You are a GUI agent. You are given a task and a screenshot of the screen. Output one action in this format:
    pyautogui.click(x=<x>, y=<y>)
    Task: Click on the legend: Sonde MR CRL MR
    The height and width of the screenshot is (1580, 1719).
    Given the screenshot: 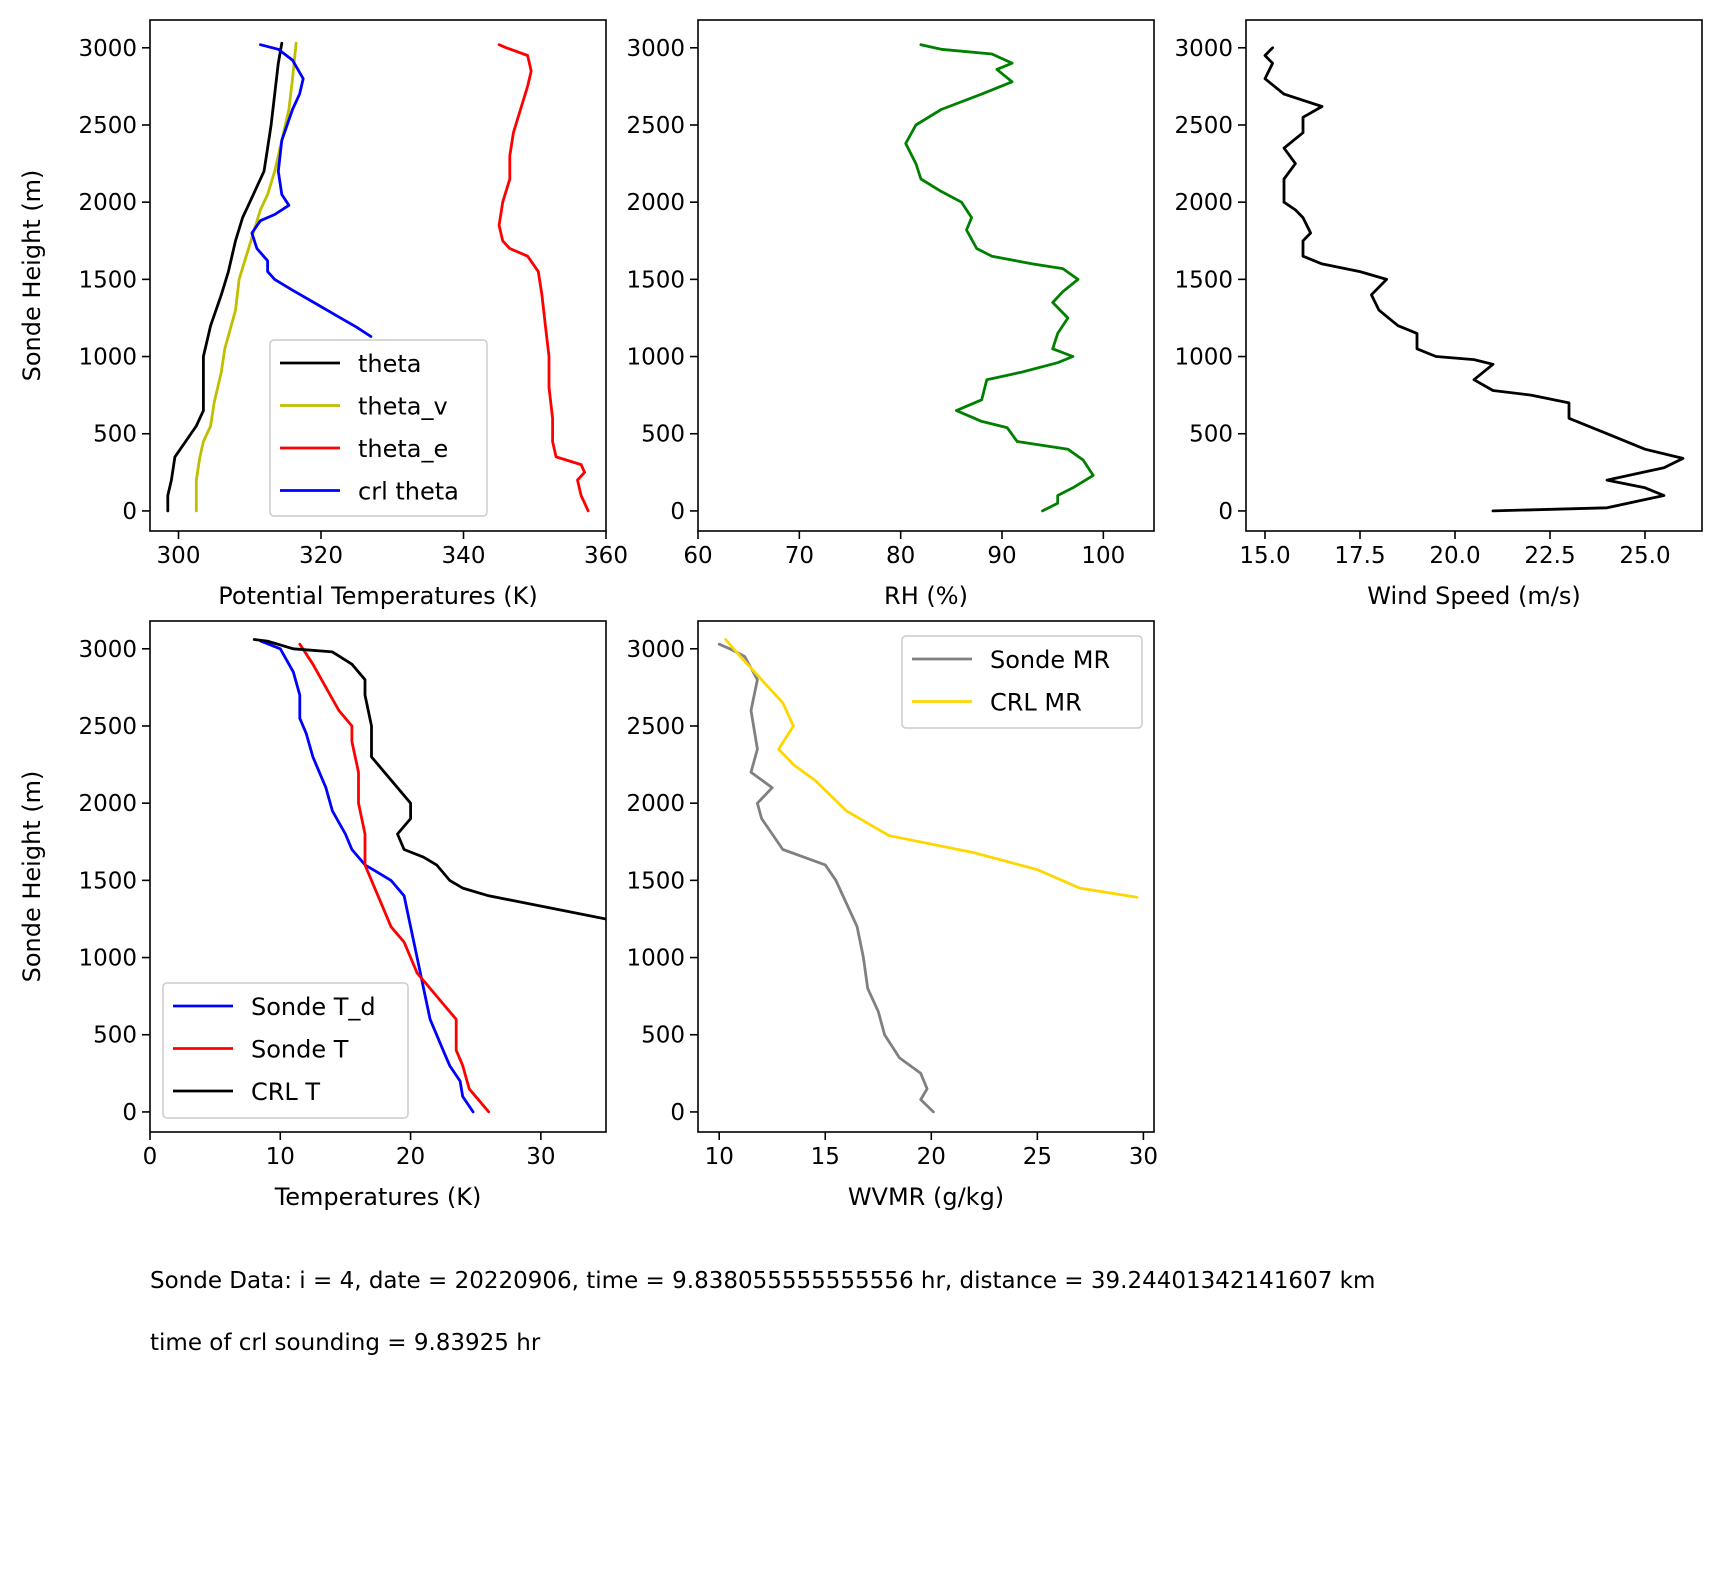 What is the action you would take?
    pyautogui.click(x=1022, y=682)
    